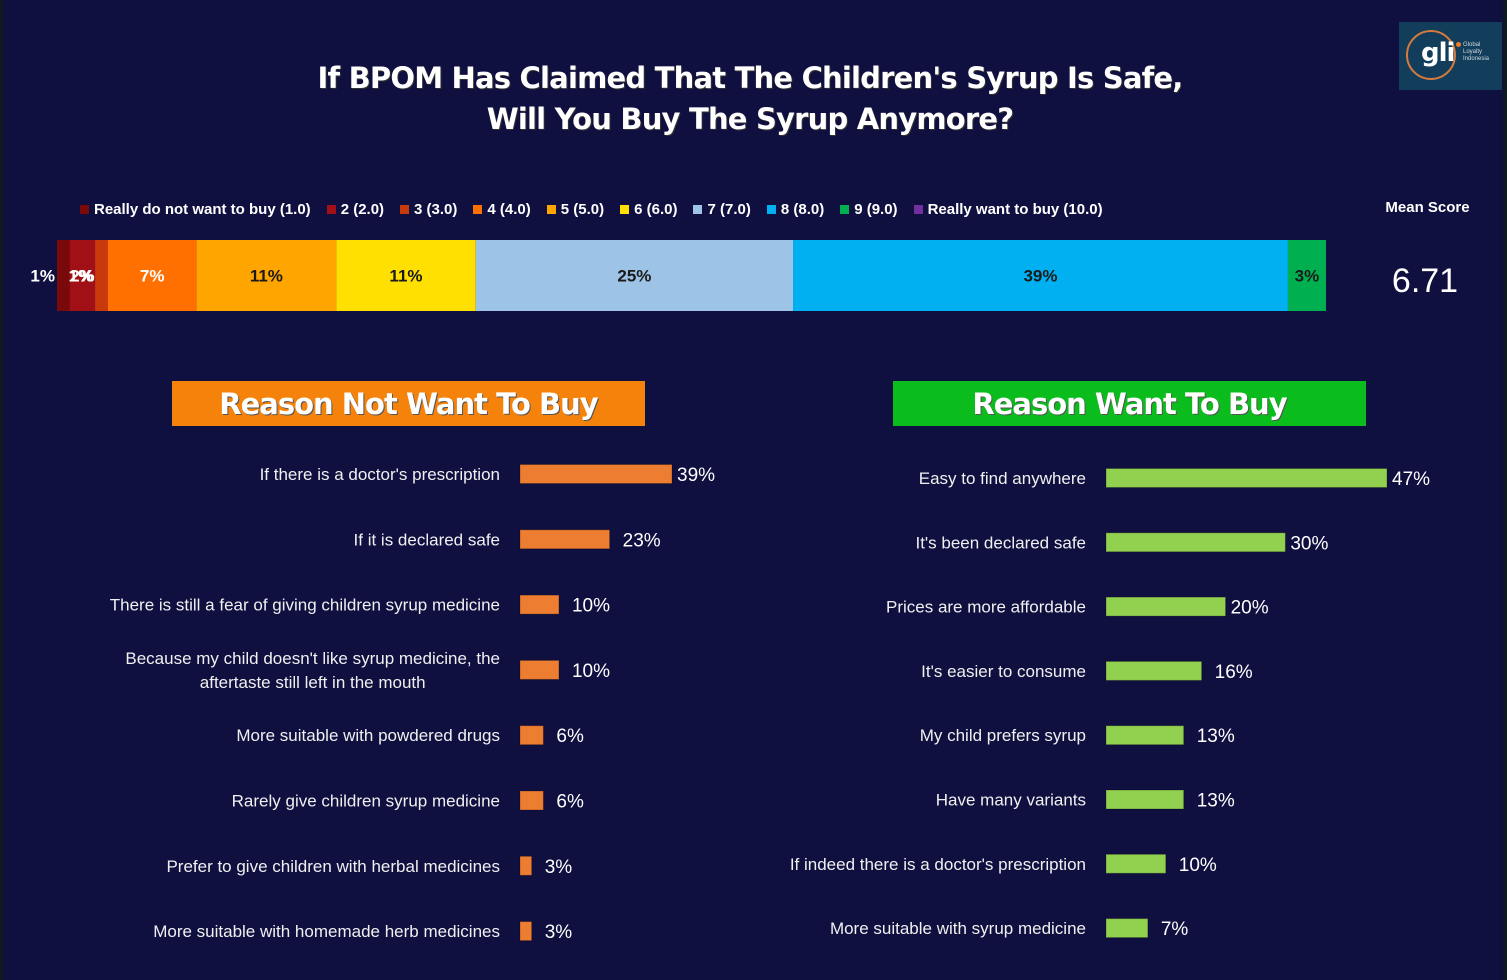 The image size is (1507, 980). What do you see at coordinates (648, 209) in the screenshot?
I see `legend-item: 6 (6.0)` at bounding box center [648, 209].